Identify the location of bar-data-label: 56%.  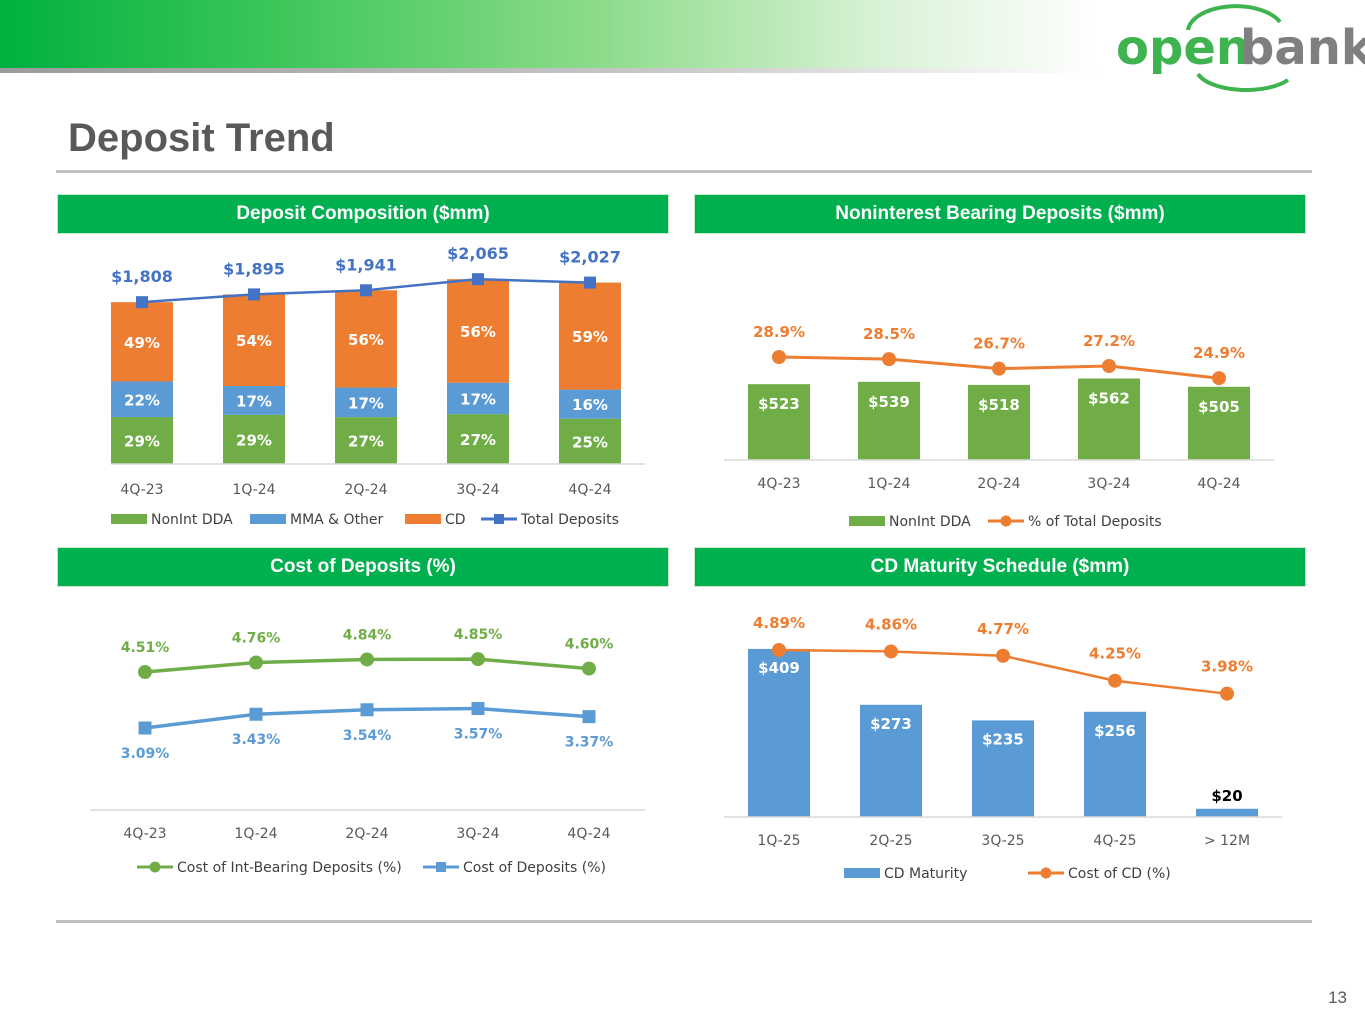
(366, 340).